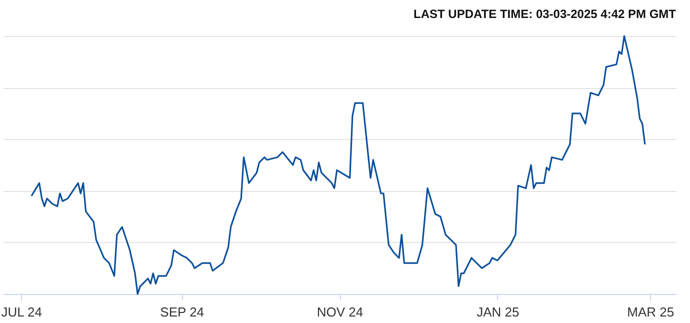 This screenshot has height=323, width=690. Describe the element at coordinates (498, 312) in the screenshot. I see `x-tick-label: JAN 25` at that location.